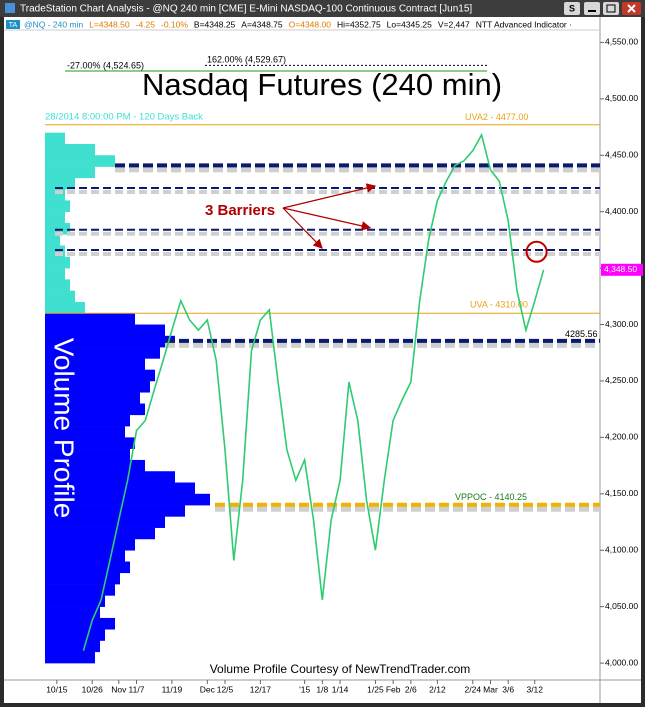 The height and width of the screenshot is (707, 645). I want to click on x-tick-label: 10/26, so click(93, 689).